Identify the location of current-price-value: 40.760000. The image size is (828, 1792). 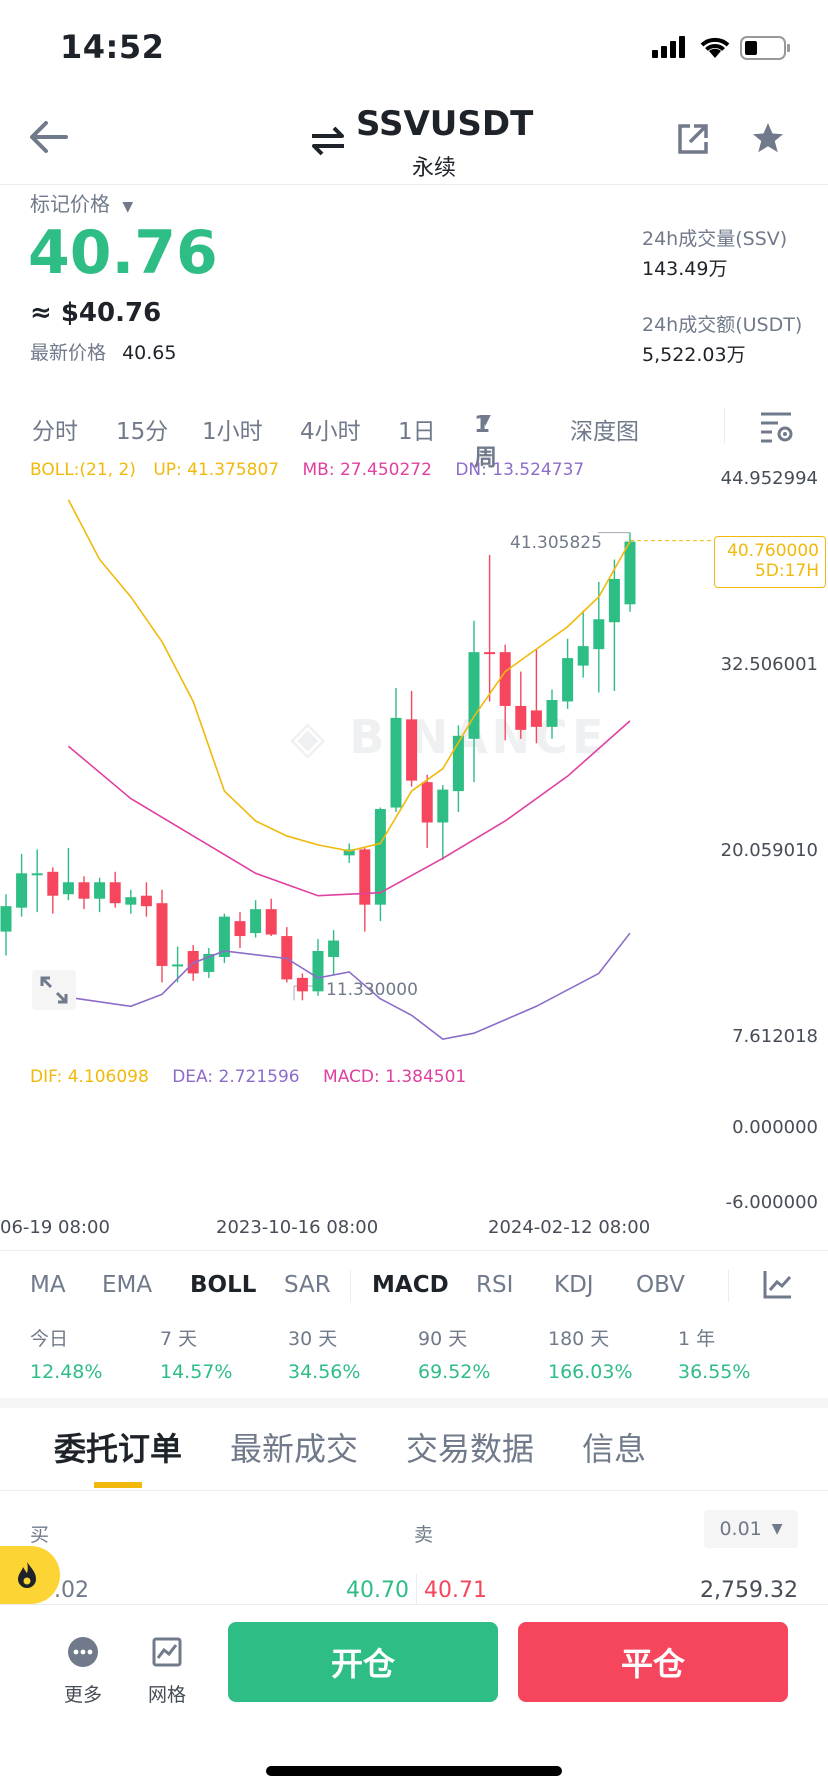
(773, 551).